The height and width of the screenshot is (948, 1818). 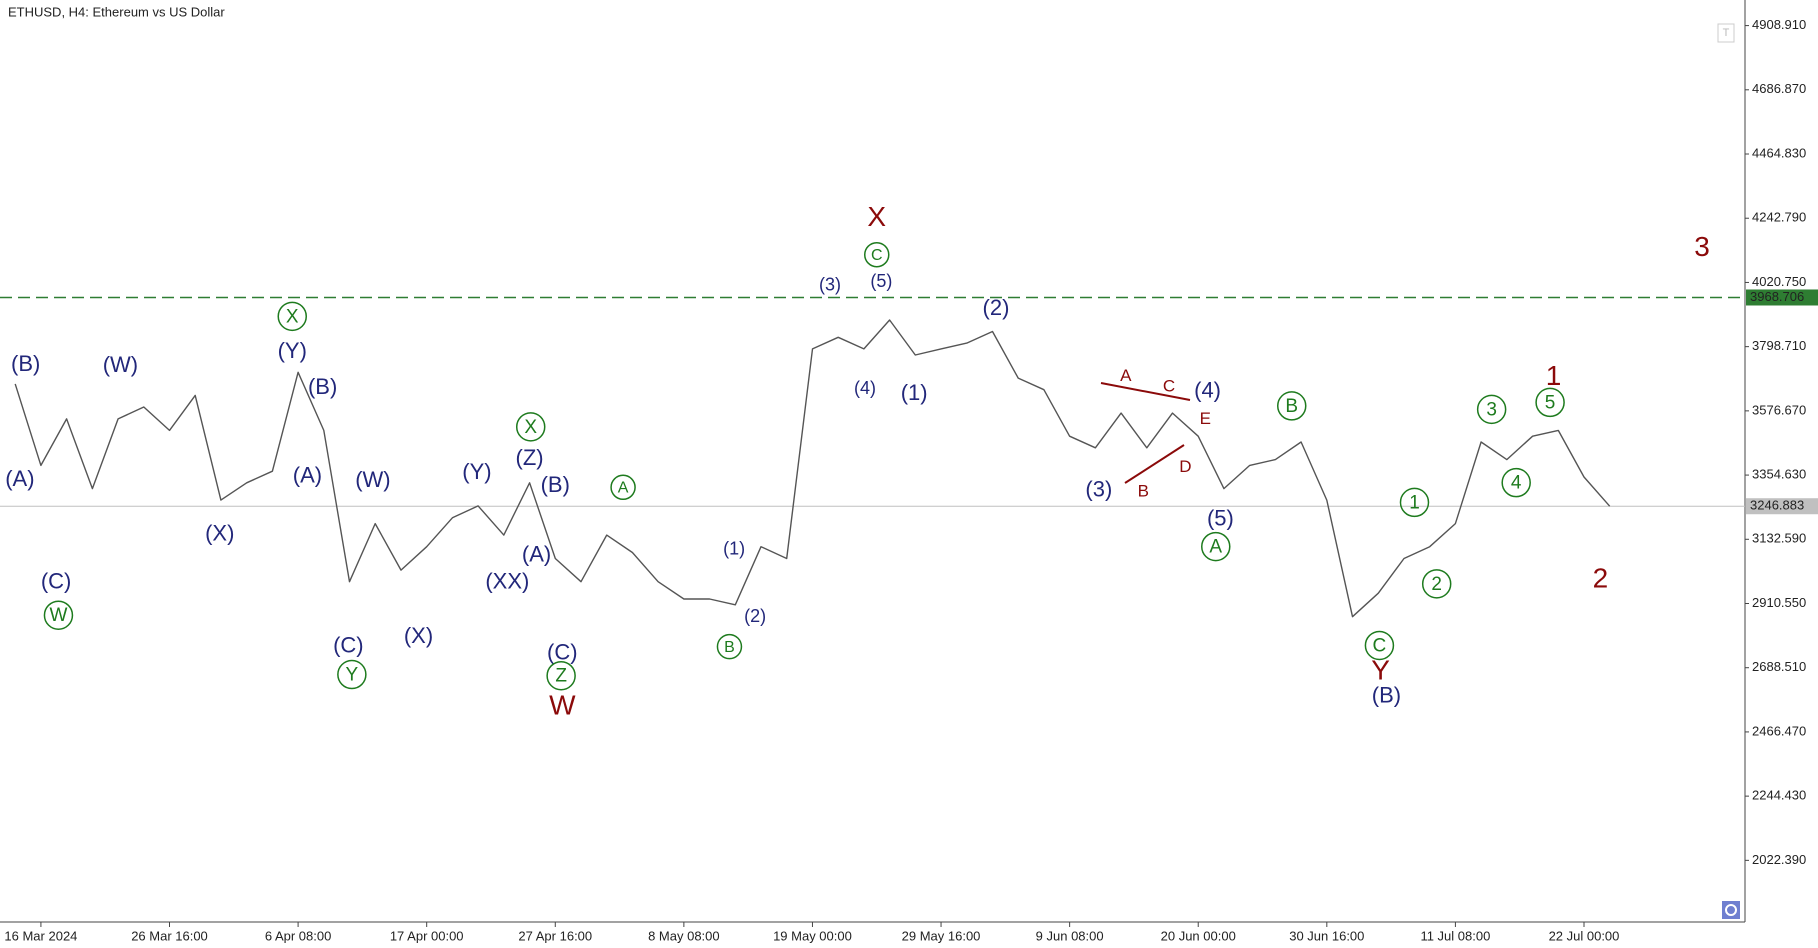 I want to click on y-tick-label: 4020.750, so click(x=1779, y=281).